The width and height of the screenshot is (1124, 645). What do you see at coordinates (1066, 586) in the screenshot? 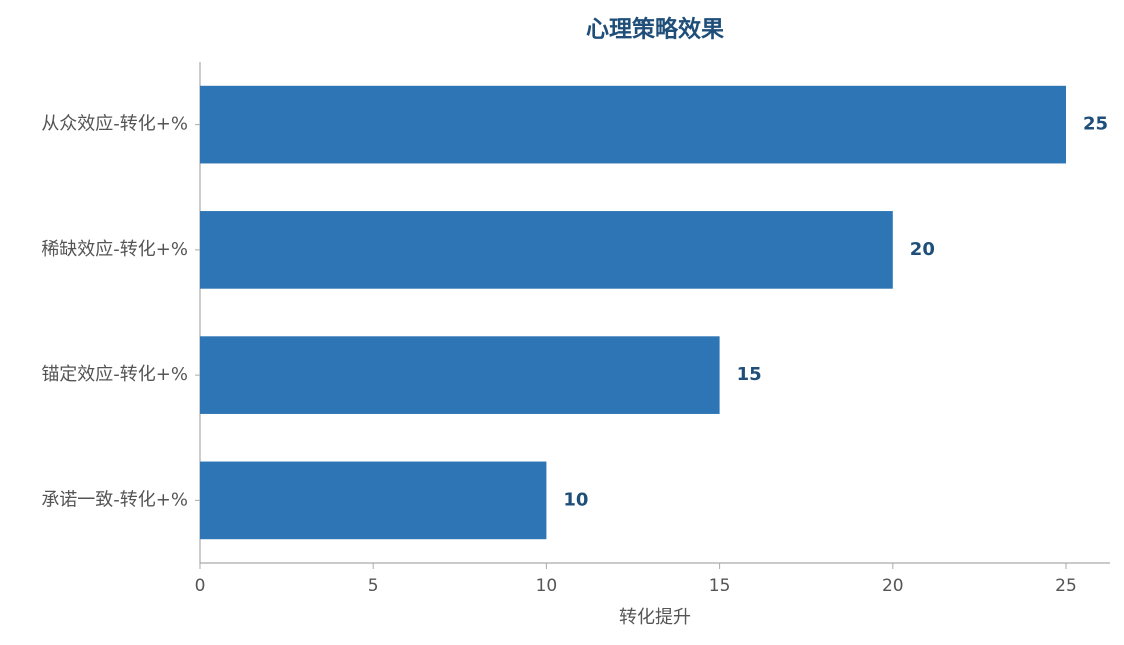
I see `x-tick-label: 25` at bounding box center [1066, 586].